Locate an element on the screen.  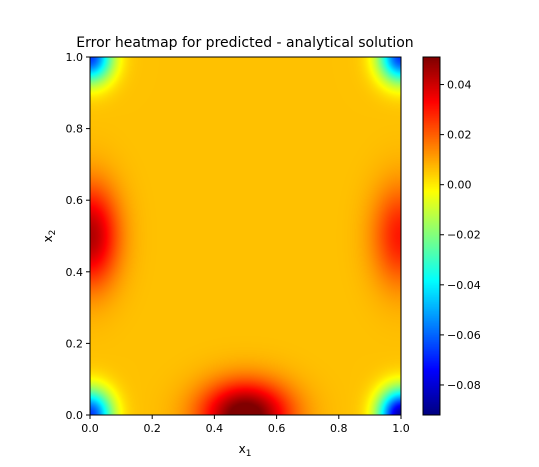
y-tick-label: 0.2 is located at coordinates (75, 343).